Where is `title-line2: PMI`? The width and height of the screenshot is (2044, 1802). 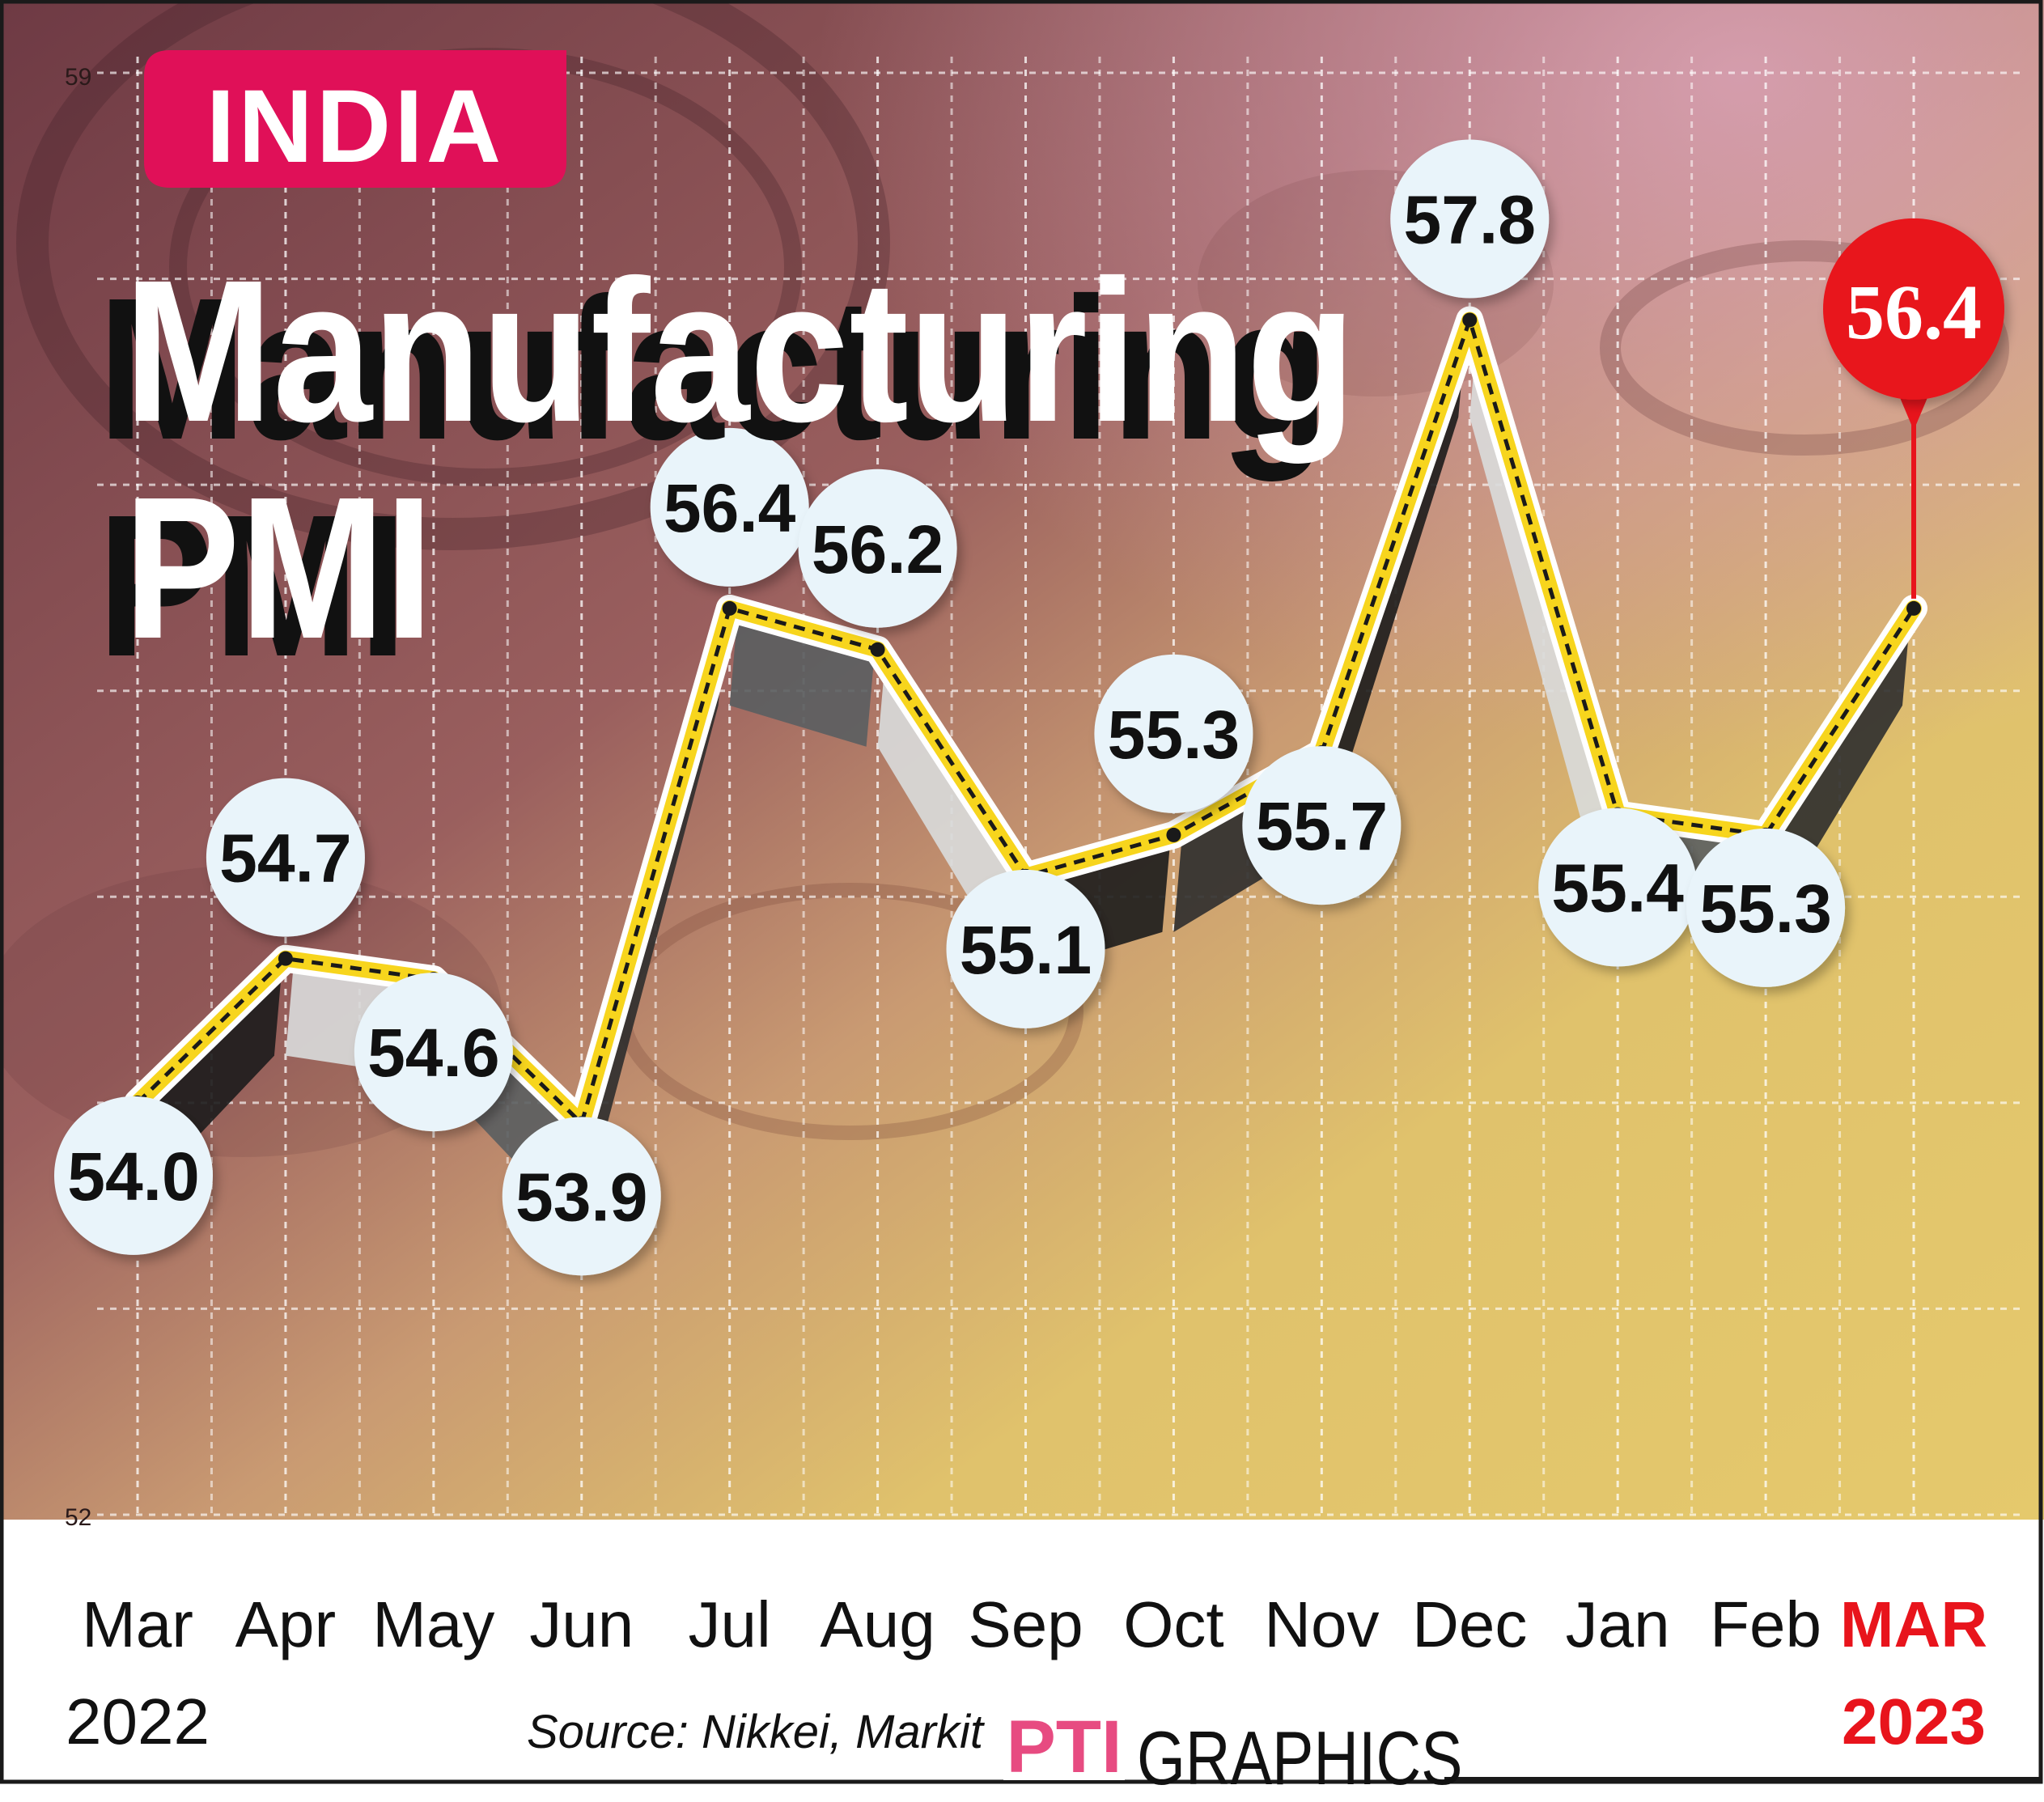 title-line2: PMI is located at coordinates (278, 568).